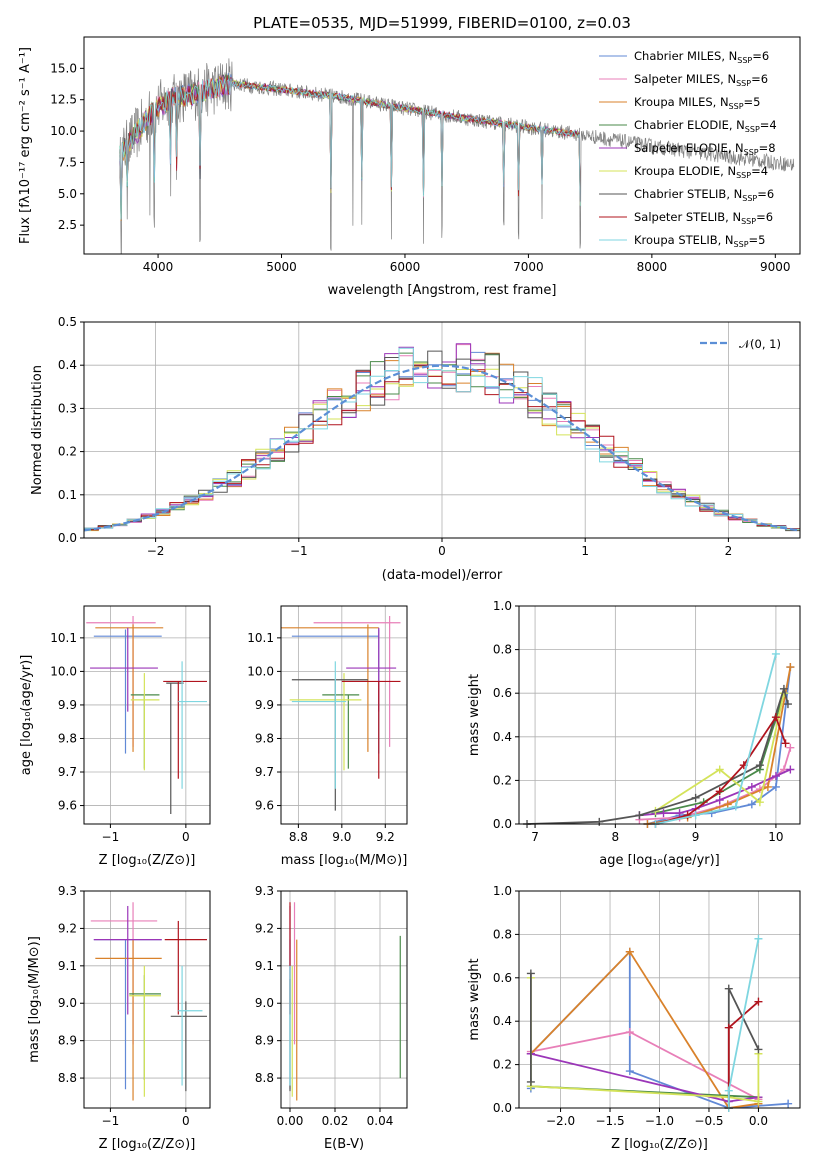  Describe the element at coordinates (156, 551) in the screenshot. I see `tick-label-x: −2` at that location.